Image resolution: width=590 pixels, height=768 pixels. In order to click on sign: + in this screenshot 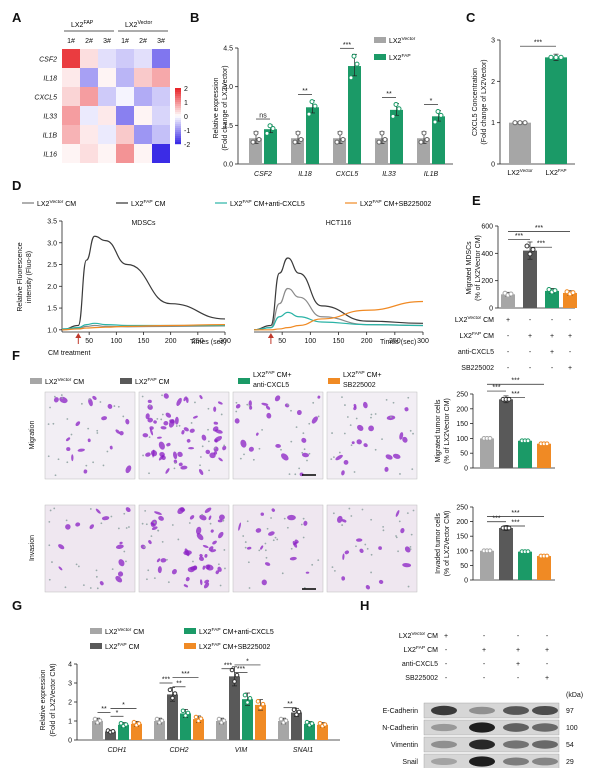, I will do `click(484, 650)`.